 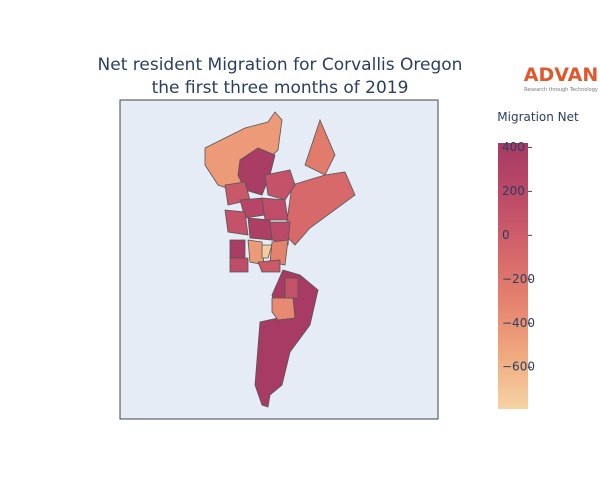 What do you see at coordinates (561, 75) in the screenshot?
I see `logo-name: ADVAN` at bounding box center [561, 75].